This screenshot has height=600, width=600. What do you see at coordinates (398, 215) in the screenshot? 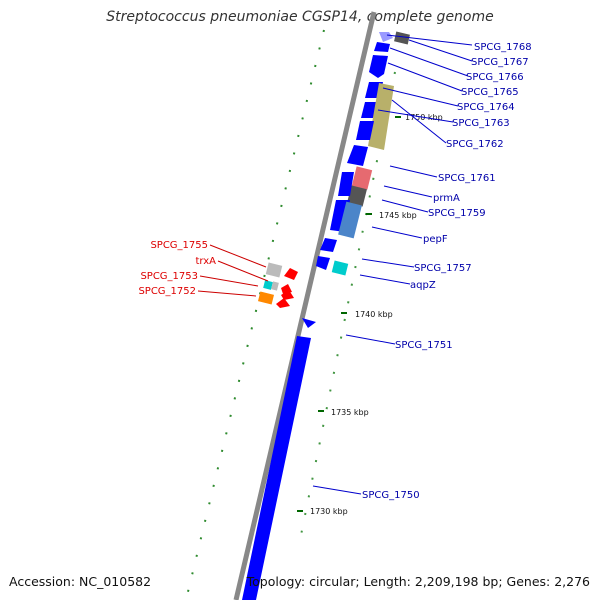
I see `tick-label-1745: 1745 kbp` at bounding box center [398, 215].